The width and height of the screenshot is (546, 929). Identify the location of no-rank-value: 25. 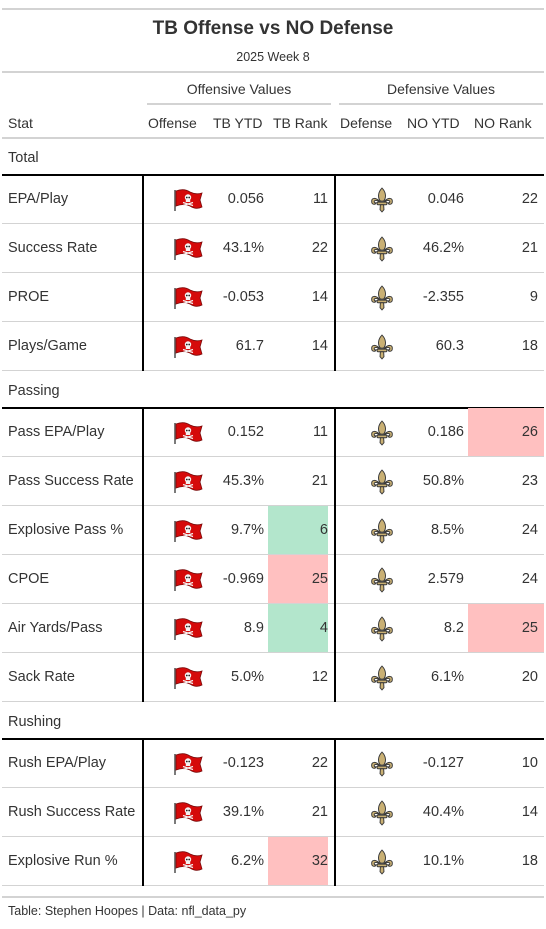
(529, 628).